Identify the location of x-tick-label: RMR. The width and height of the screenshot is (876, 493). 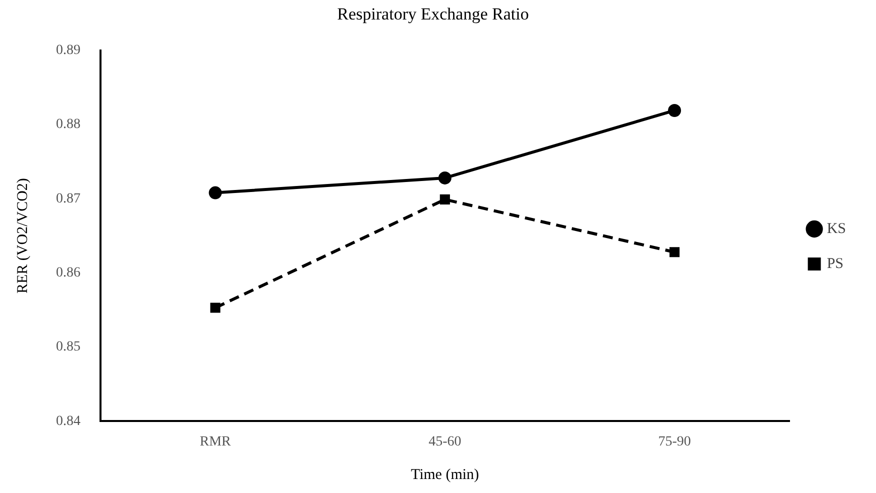
(216, 442).